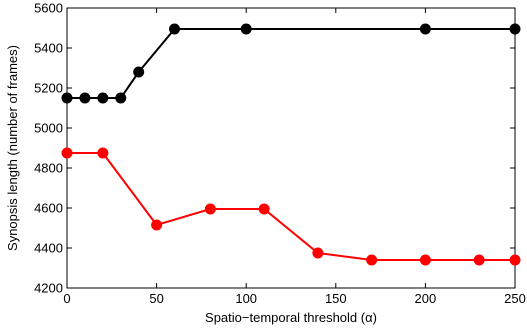 The height and width of the screenshot is (330, 527). I want to click on x-tick-label: 150, so click(336, 298).